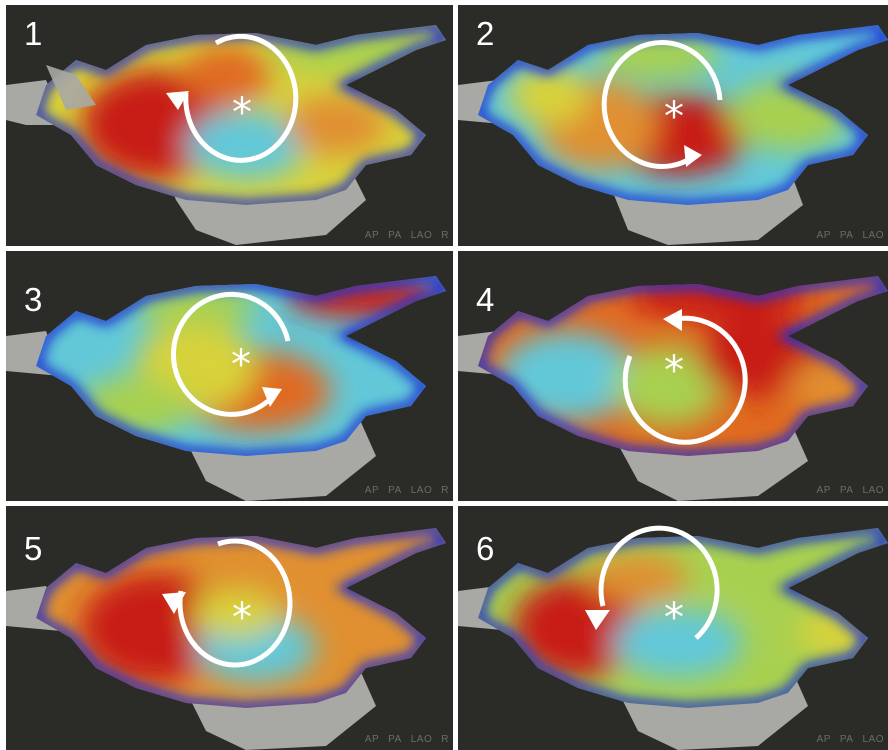  Describe the element at coordinates (485, 33) in the screenshot. I see `panel-number: 2` at that location.